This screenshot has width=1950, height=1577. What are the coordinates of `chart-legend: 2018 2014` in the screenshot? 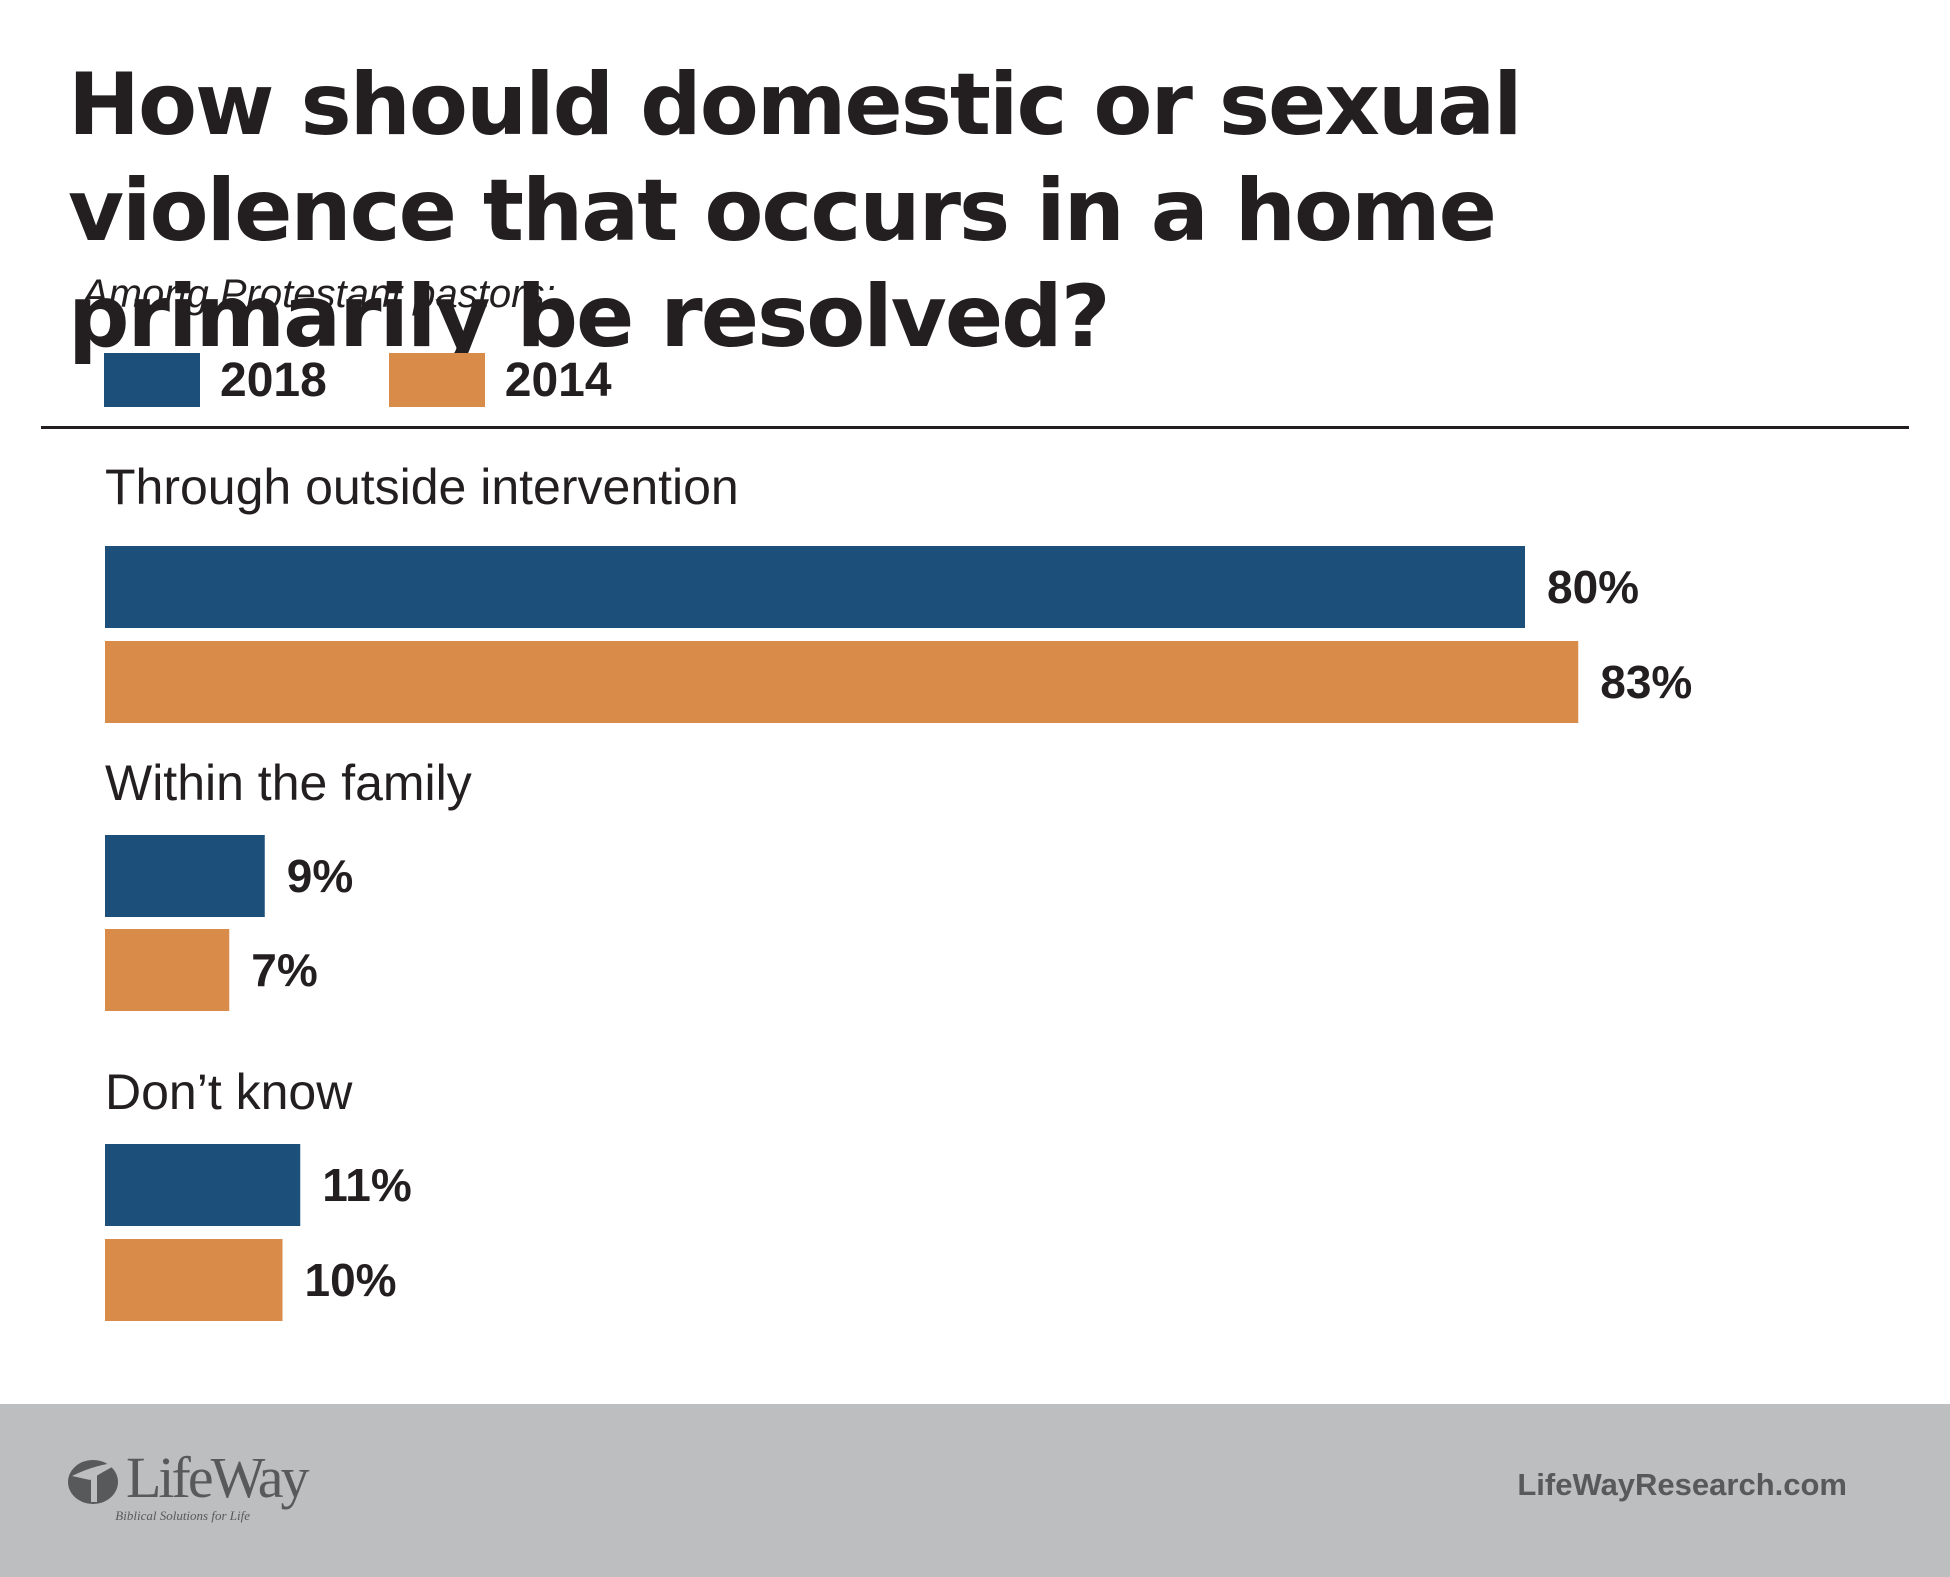 It's located at (389, 380).